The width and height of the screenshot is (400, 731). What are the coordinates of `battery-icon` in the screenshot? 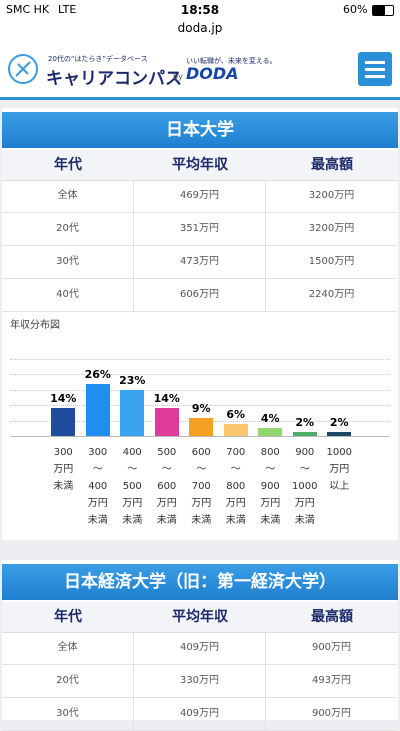 It's located at (383, 10).